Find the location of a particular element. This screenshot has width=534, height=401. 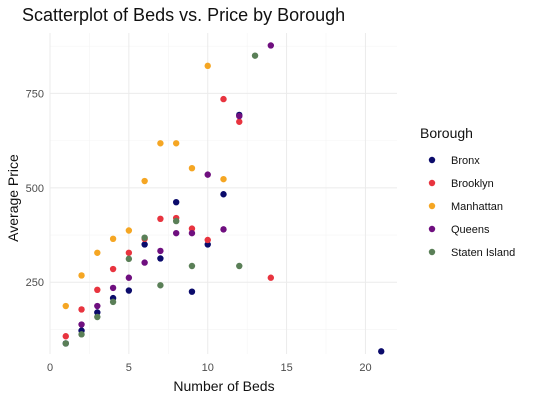

y-axis-ticks: 250 500 750 is located at coordinates (35, 188).